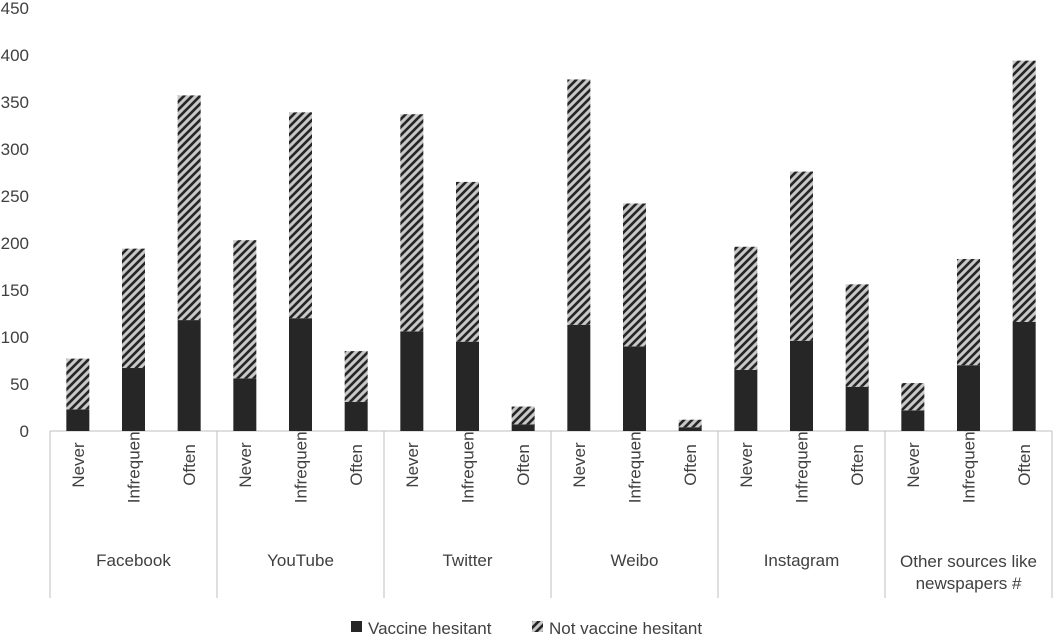 Image resolution: width=1053 pixels, height=636 pixels. I want to click on legend: Vaccine hesitant Not vaccine hesitant, so click(526, 627).